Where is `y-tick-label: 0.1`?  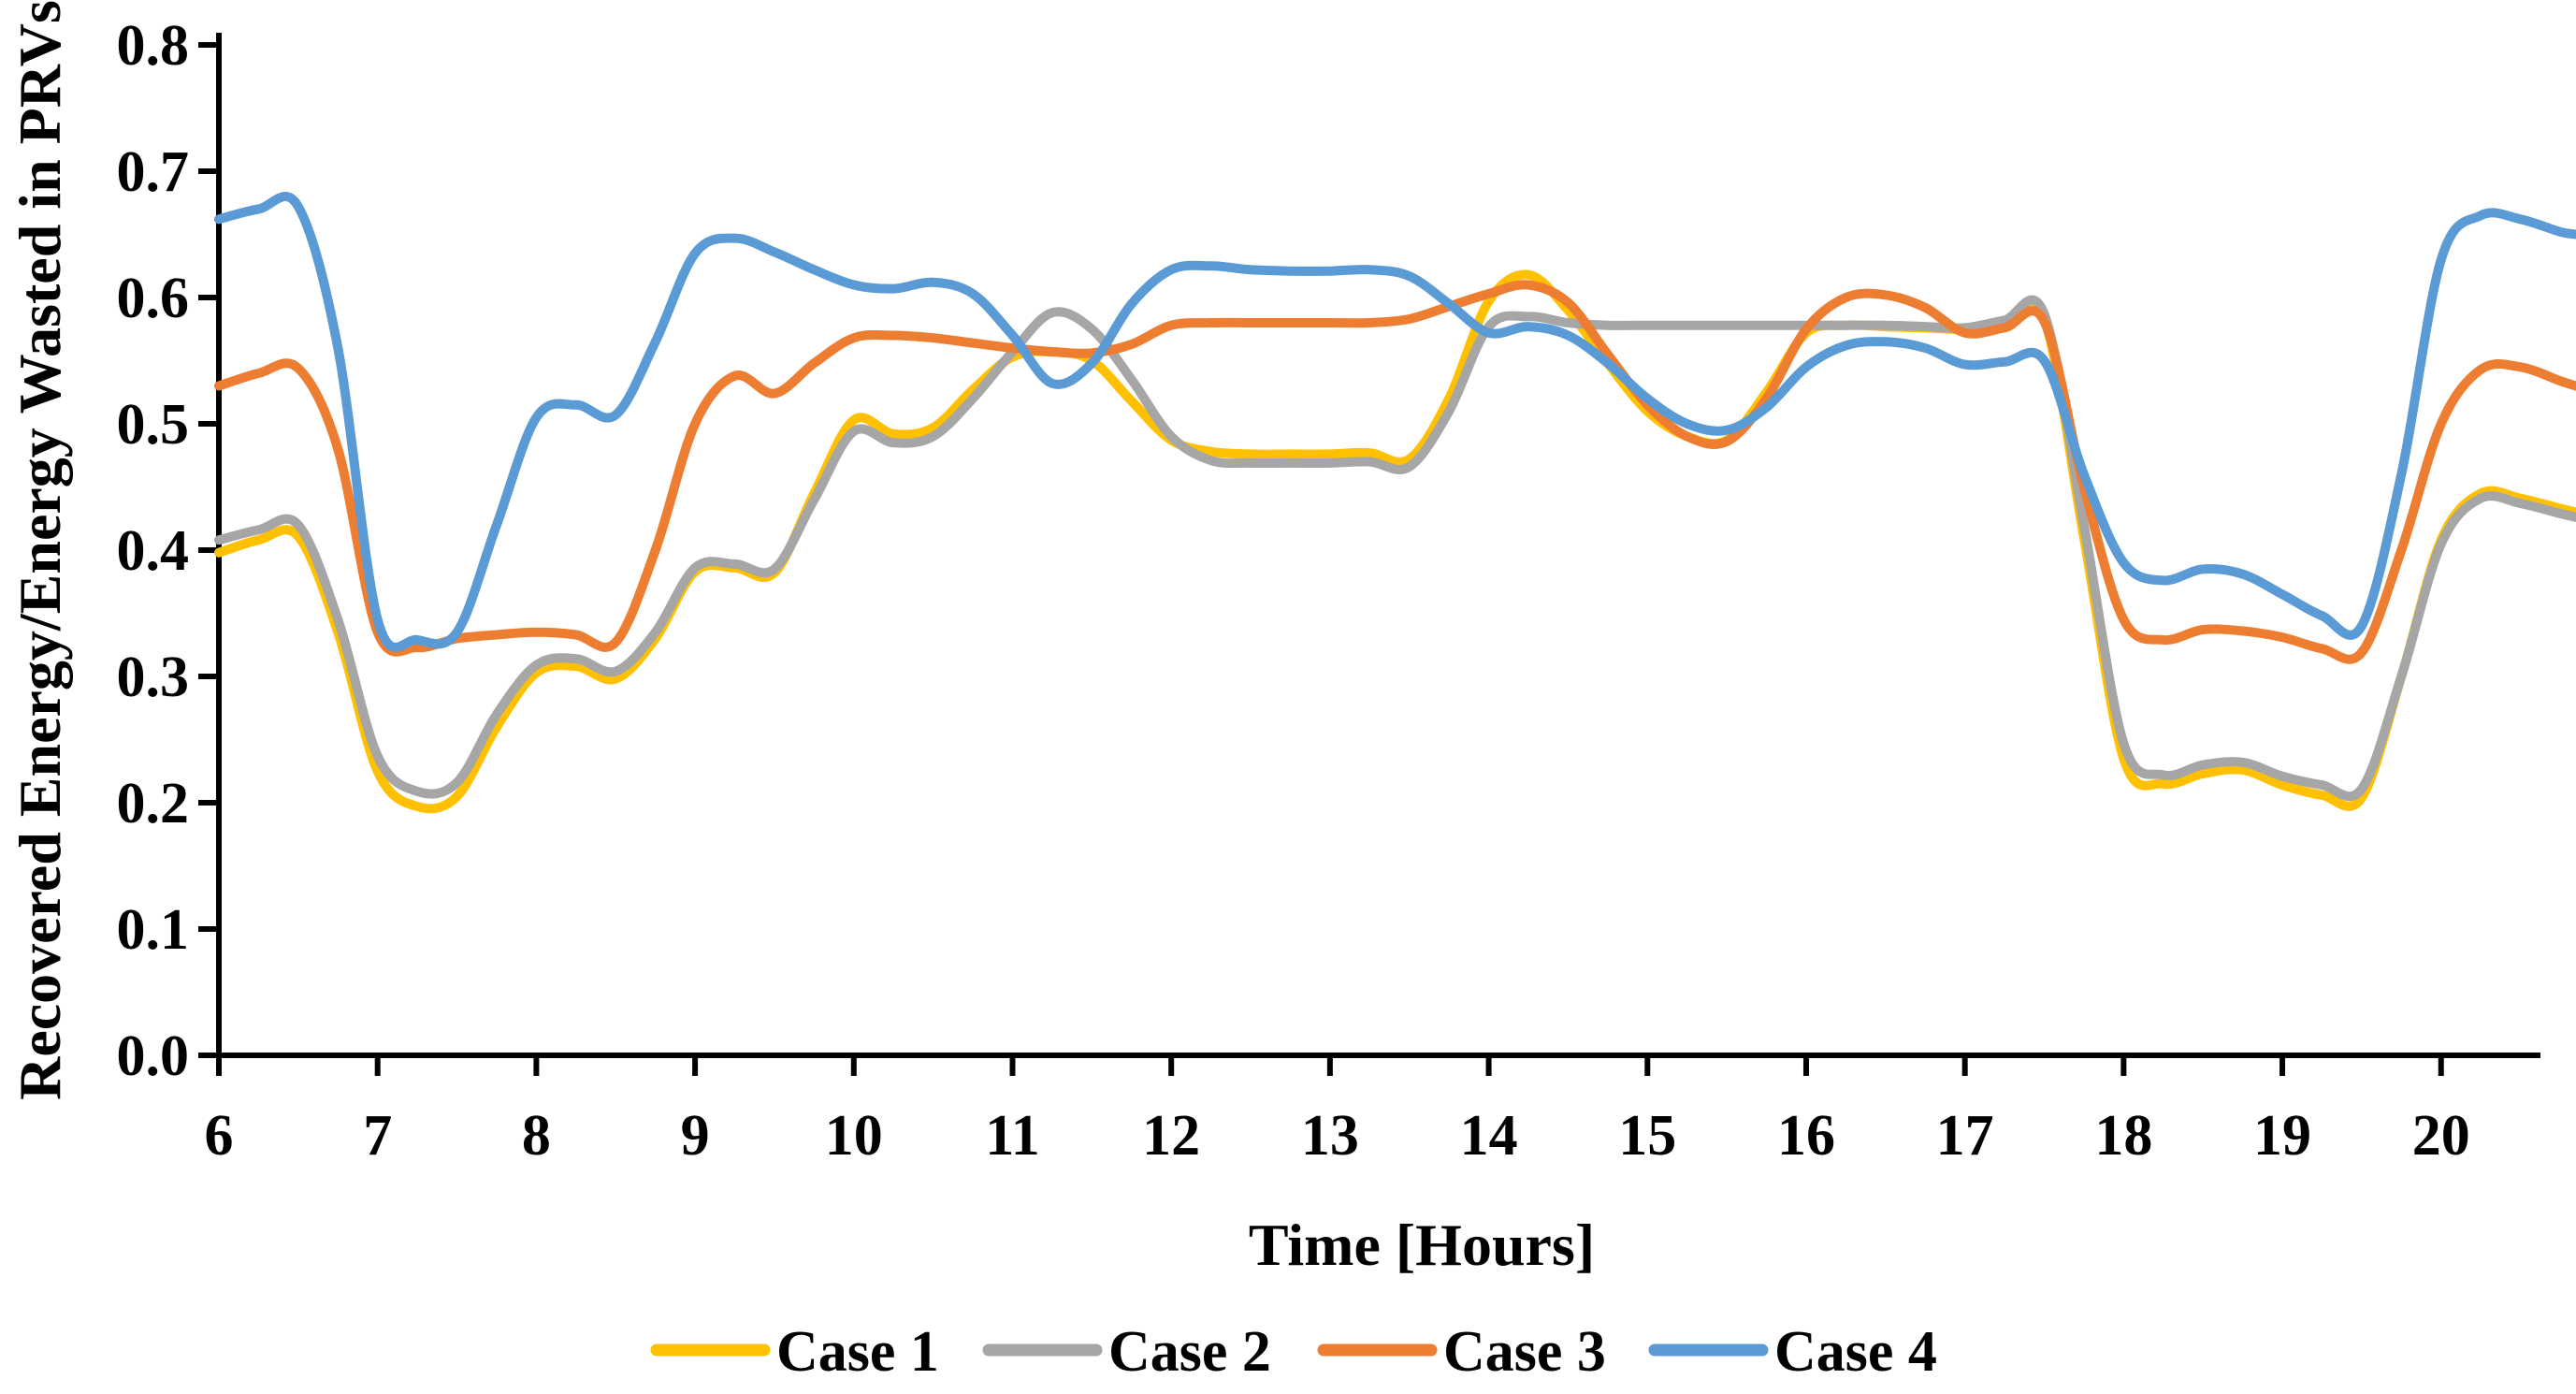
y-tick-label: 0.1 is located at coordinates (153, 930).